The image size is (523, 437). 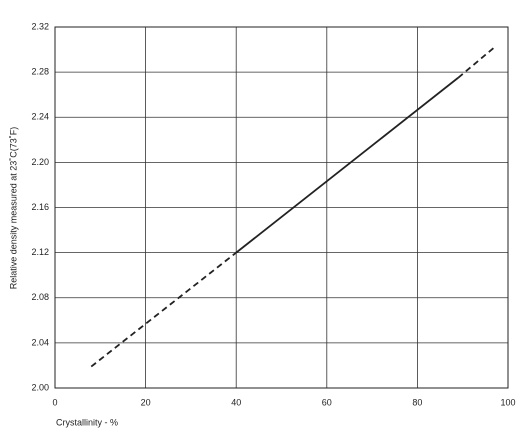 What do you see at coordinates (13, 208) in the screenshot?
I see `y-axis-label: Relative density measured at 23˚C(73˚F)` at bounding box center [13, 208].